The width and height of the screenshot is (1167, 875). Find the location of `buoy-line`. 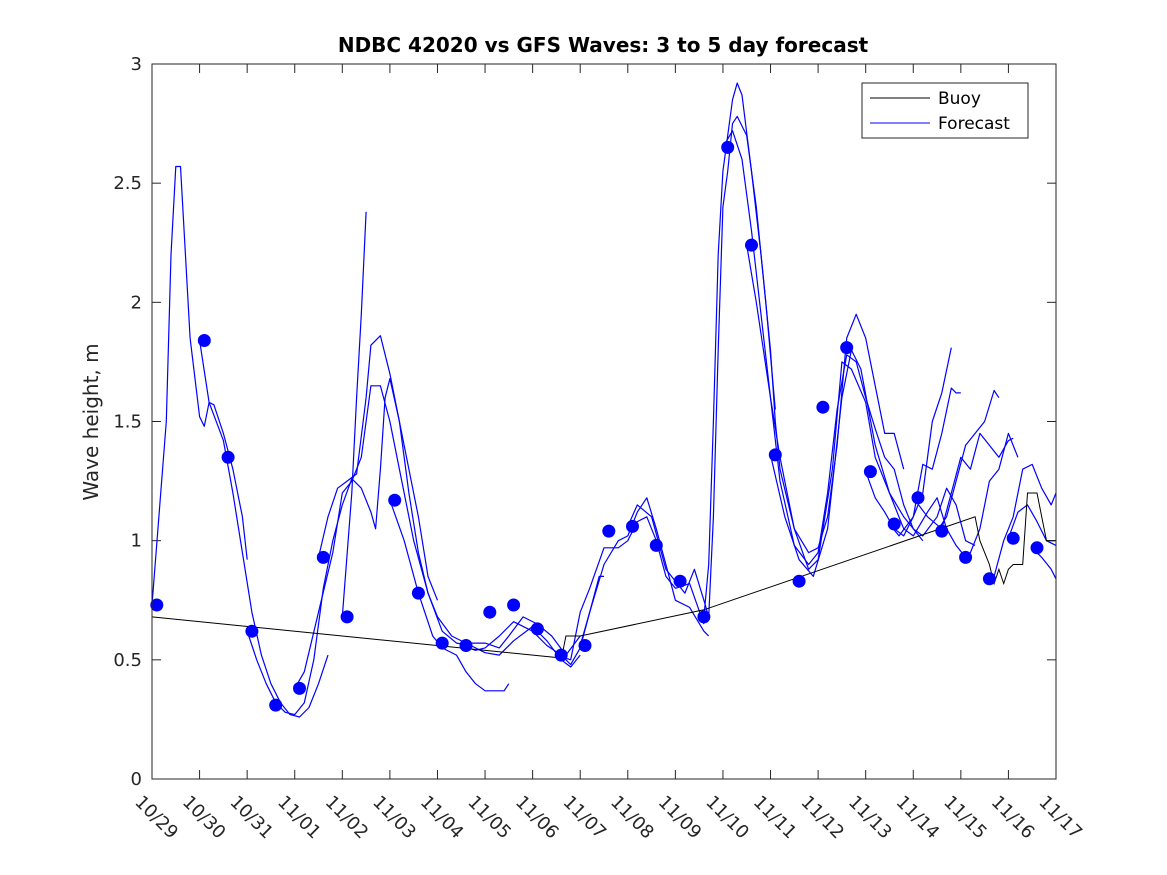

buoy-line is located at coordinates (603, 576).